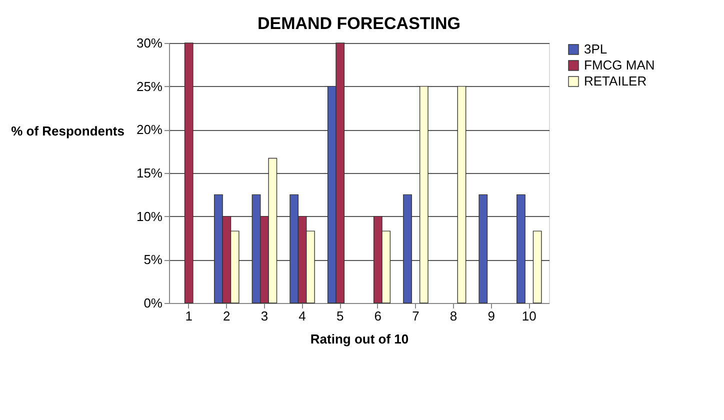  What do you see at coordinates (619, 65) in the screenshot?
I see `legend-label: FMCG MAN` at bounding box center [619, 65].